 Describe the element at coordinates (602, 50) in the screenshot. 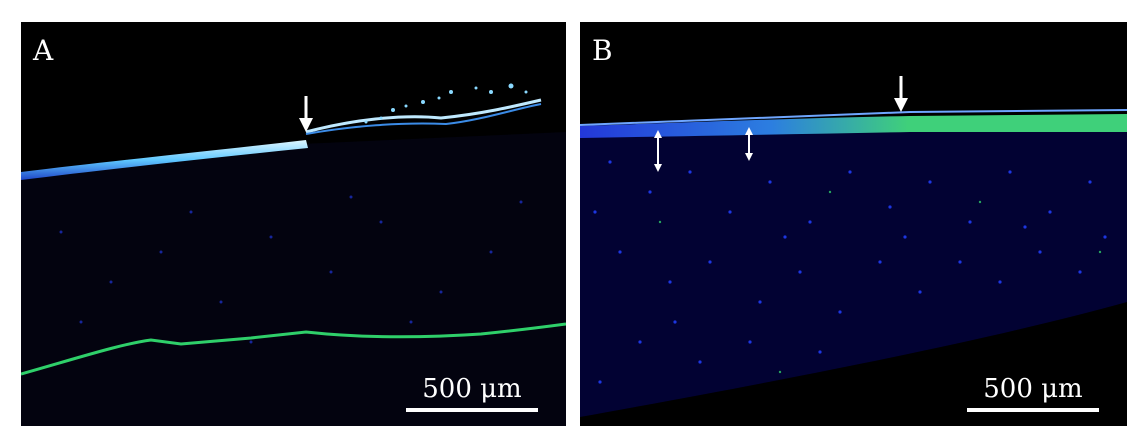

I see `panel-label: B` at that location.